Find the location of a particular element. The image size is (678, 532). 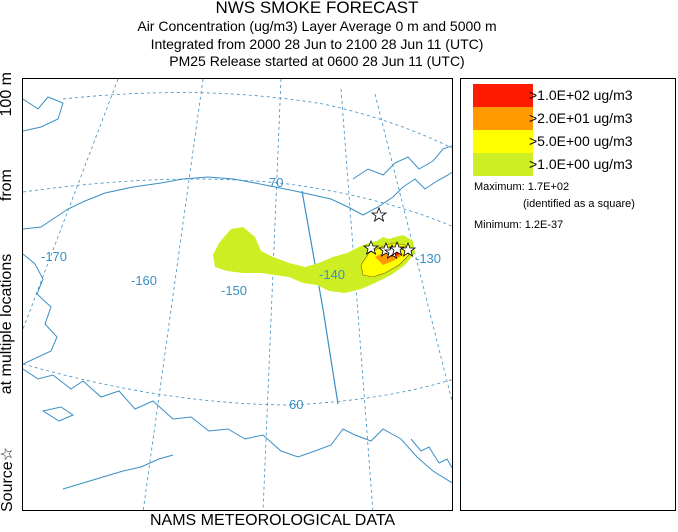

lon-label-140: -140 is located at coordinates (332, 274).